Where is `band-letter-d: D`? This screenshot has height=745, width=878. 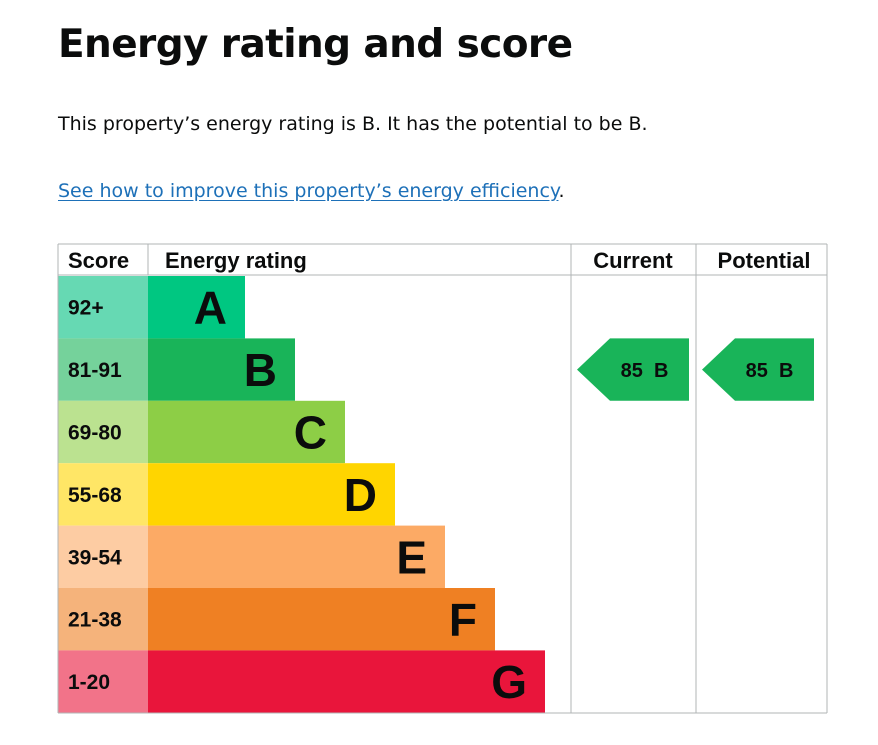 band-letter-d: D is located at coordinates (360, 495).